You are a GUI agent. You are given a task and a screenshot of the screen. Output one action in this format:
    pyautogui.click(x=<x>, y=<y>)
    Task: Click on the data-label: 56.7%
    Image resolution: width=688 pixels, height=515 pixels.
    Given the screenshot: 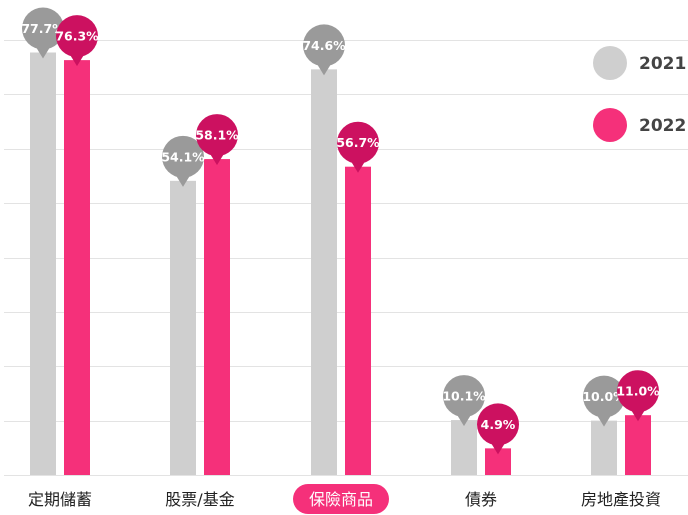 What is the action you would take?
    pyautogui.click(x=358, y=142)
    